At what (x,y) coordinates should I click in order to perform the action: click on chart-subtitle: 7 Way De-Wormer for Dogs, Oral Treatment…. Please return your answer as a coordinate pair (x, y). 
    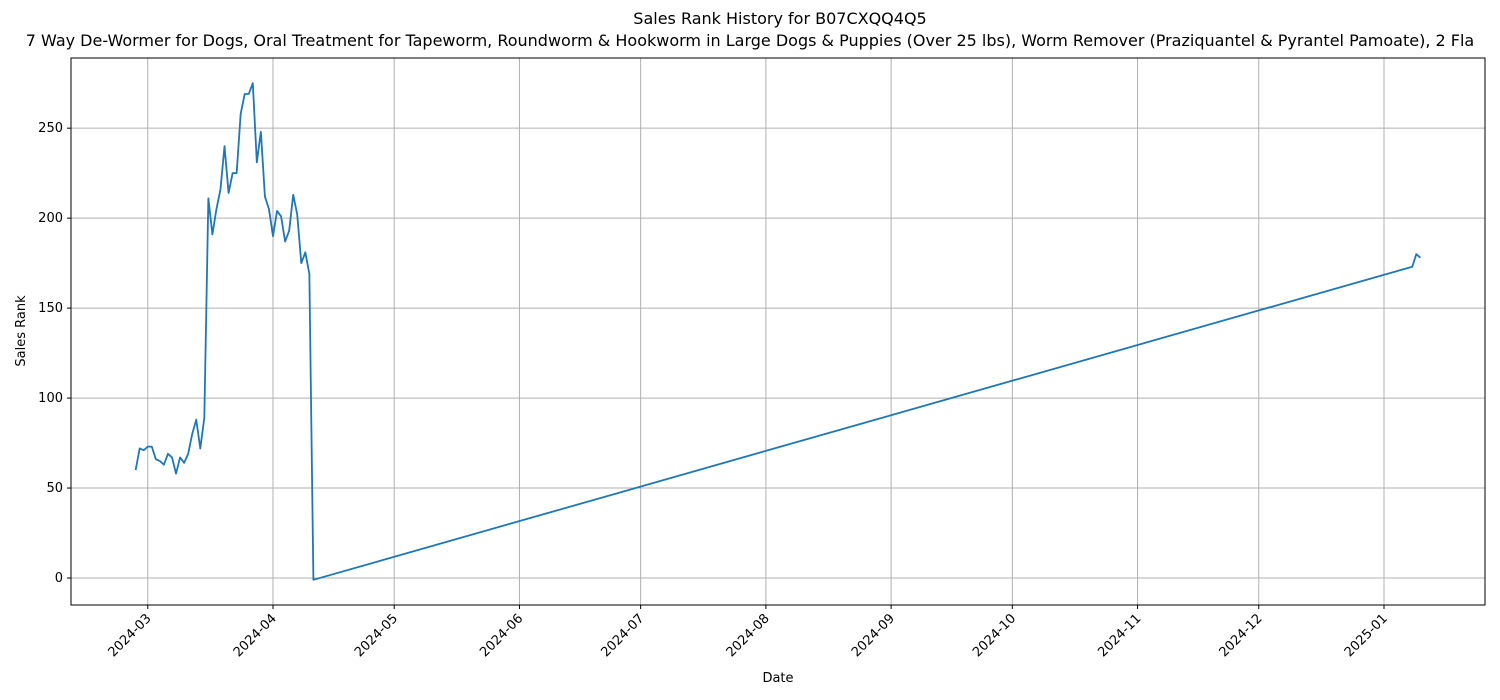
    Looking at the image, I should click on (750, 40).